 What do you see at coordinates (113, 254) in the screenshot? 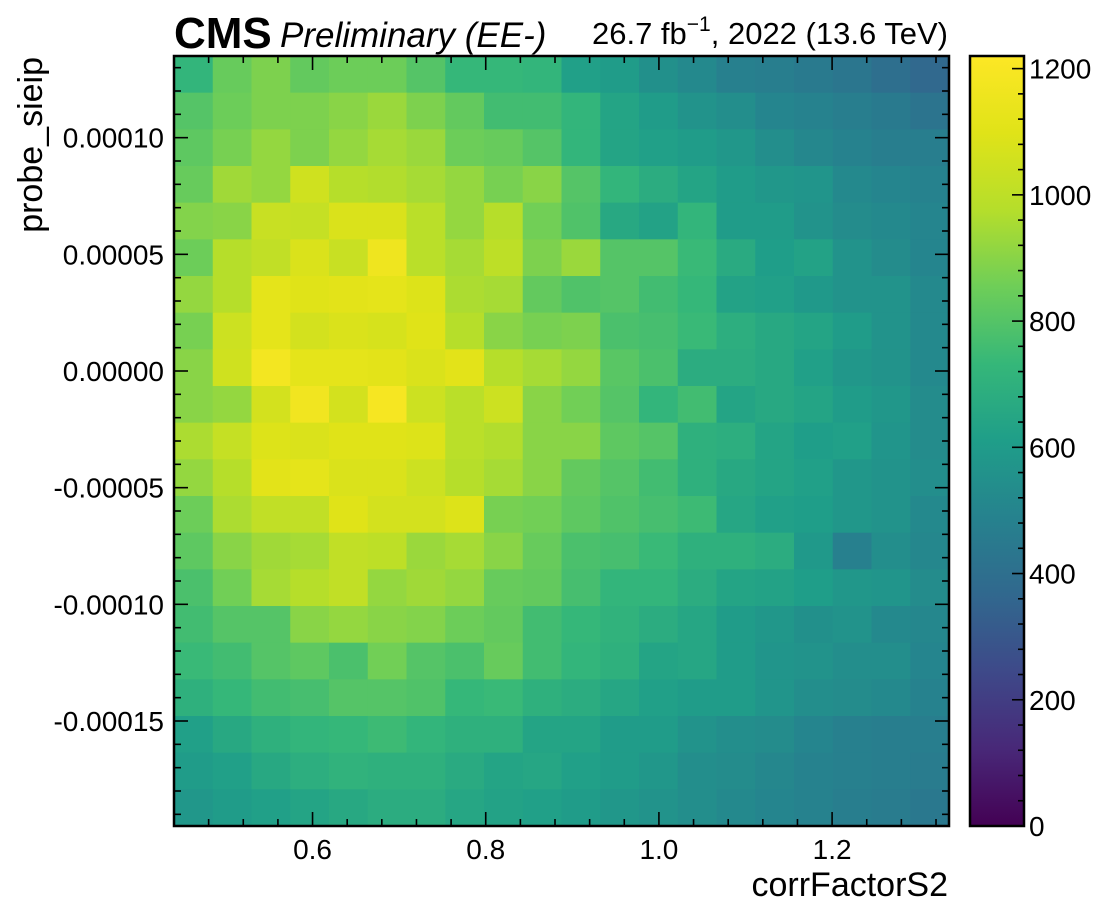
I see `y-tick-label: 0.00005` at bounding box center [113, 254].